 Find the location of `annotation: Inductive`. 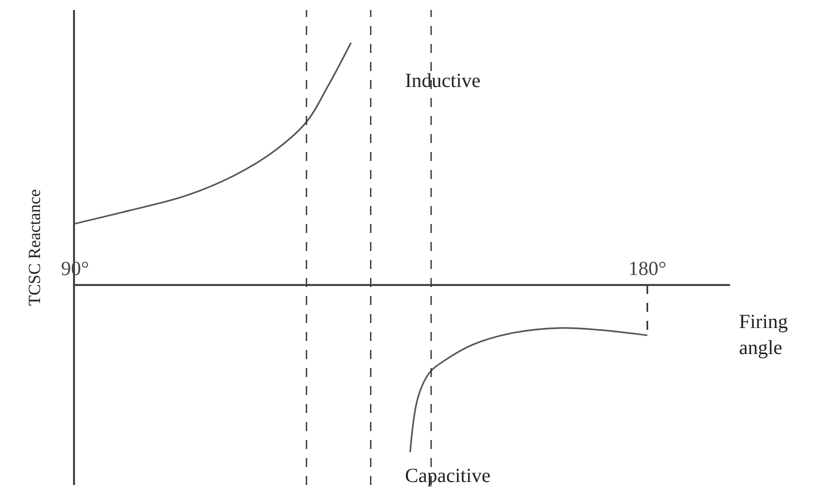

annotation: Inductive is located at coordinates (443, 81).